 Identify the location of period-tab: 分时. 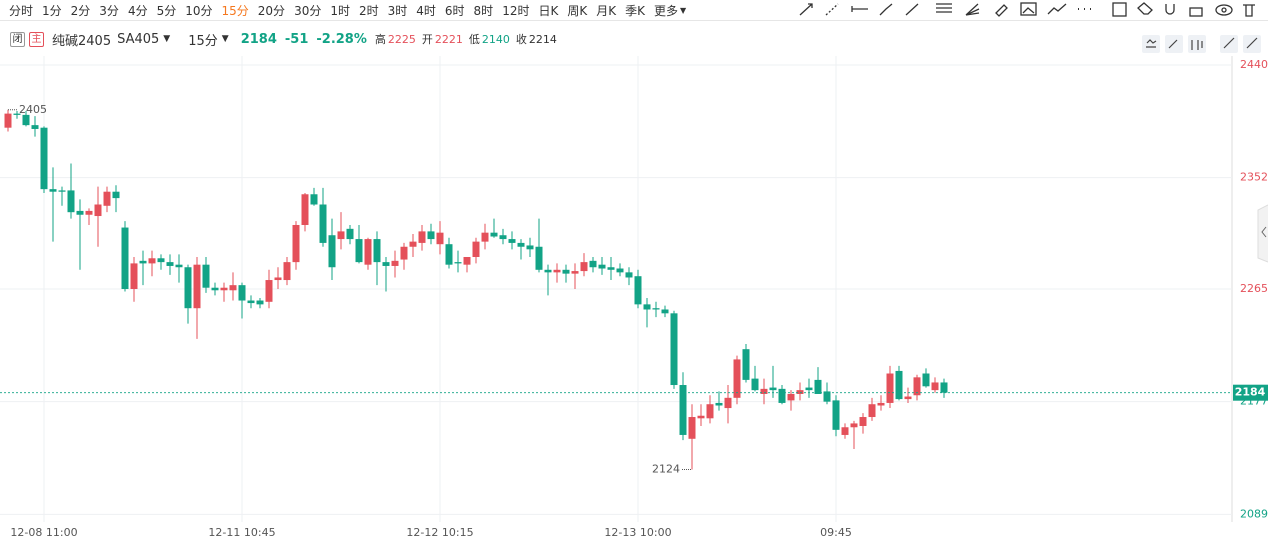
(21, 10).